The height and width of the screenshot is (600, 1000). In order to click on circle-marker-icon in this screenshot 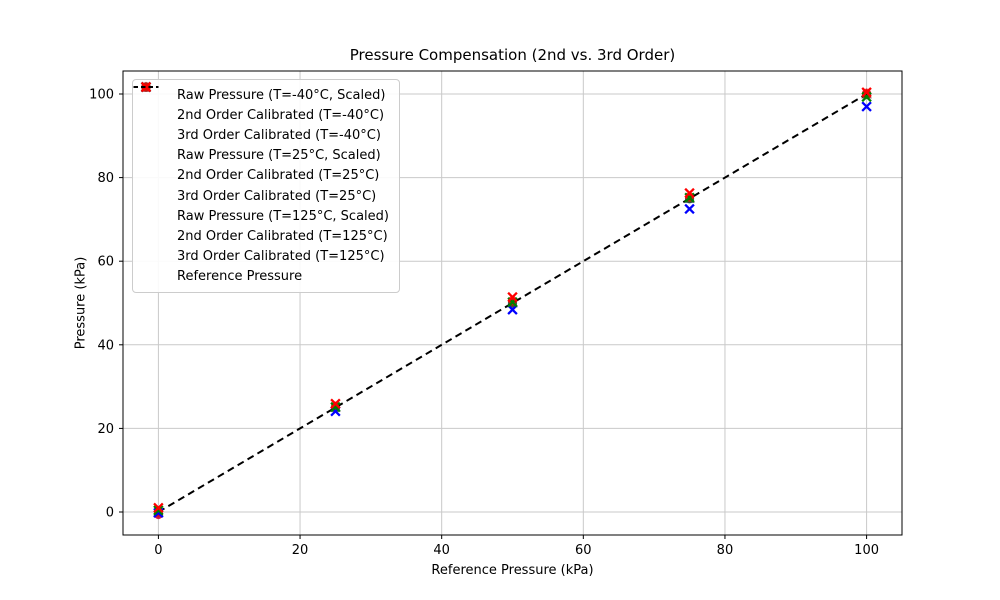, I will do `click(146, 87)`.